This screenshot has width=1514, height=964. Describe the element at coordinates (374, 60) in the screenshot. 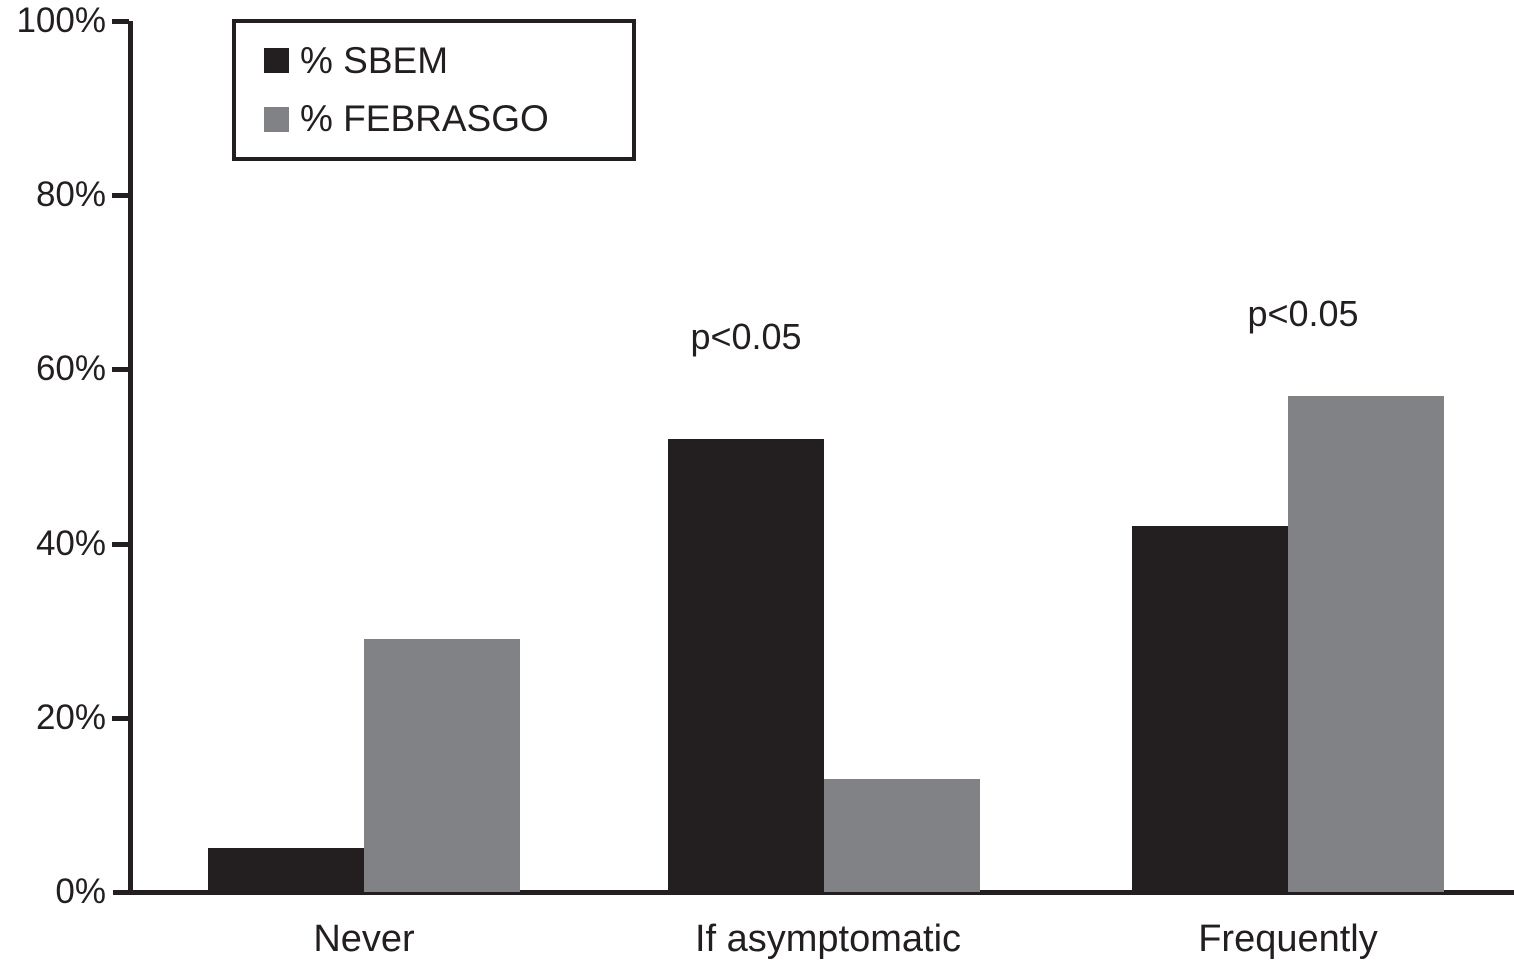

I see `legend-label-sbem: % SBEM` at that location.